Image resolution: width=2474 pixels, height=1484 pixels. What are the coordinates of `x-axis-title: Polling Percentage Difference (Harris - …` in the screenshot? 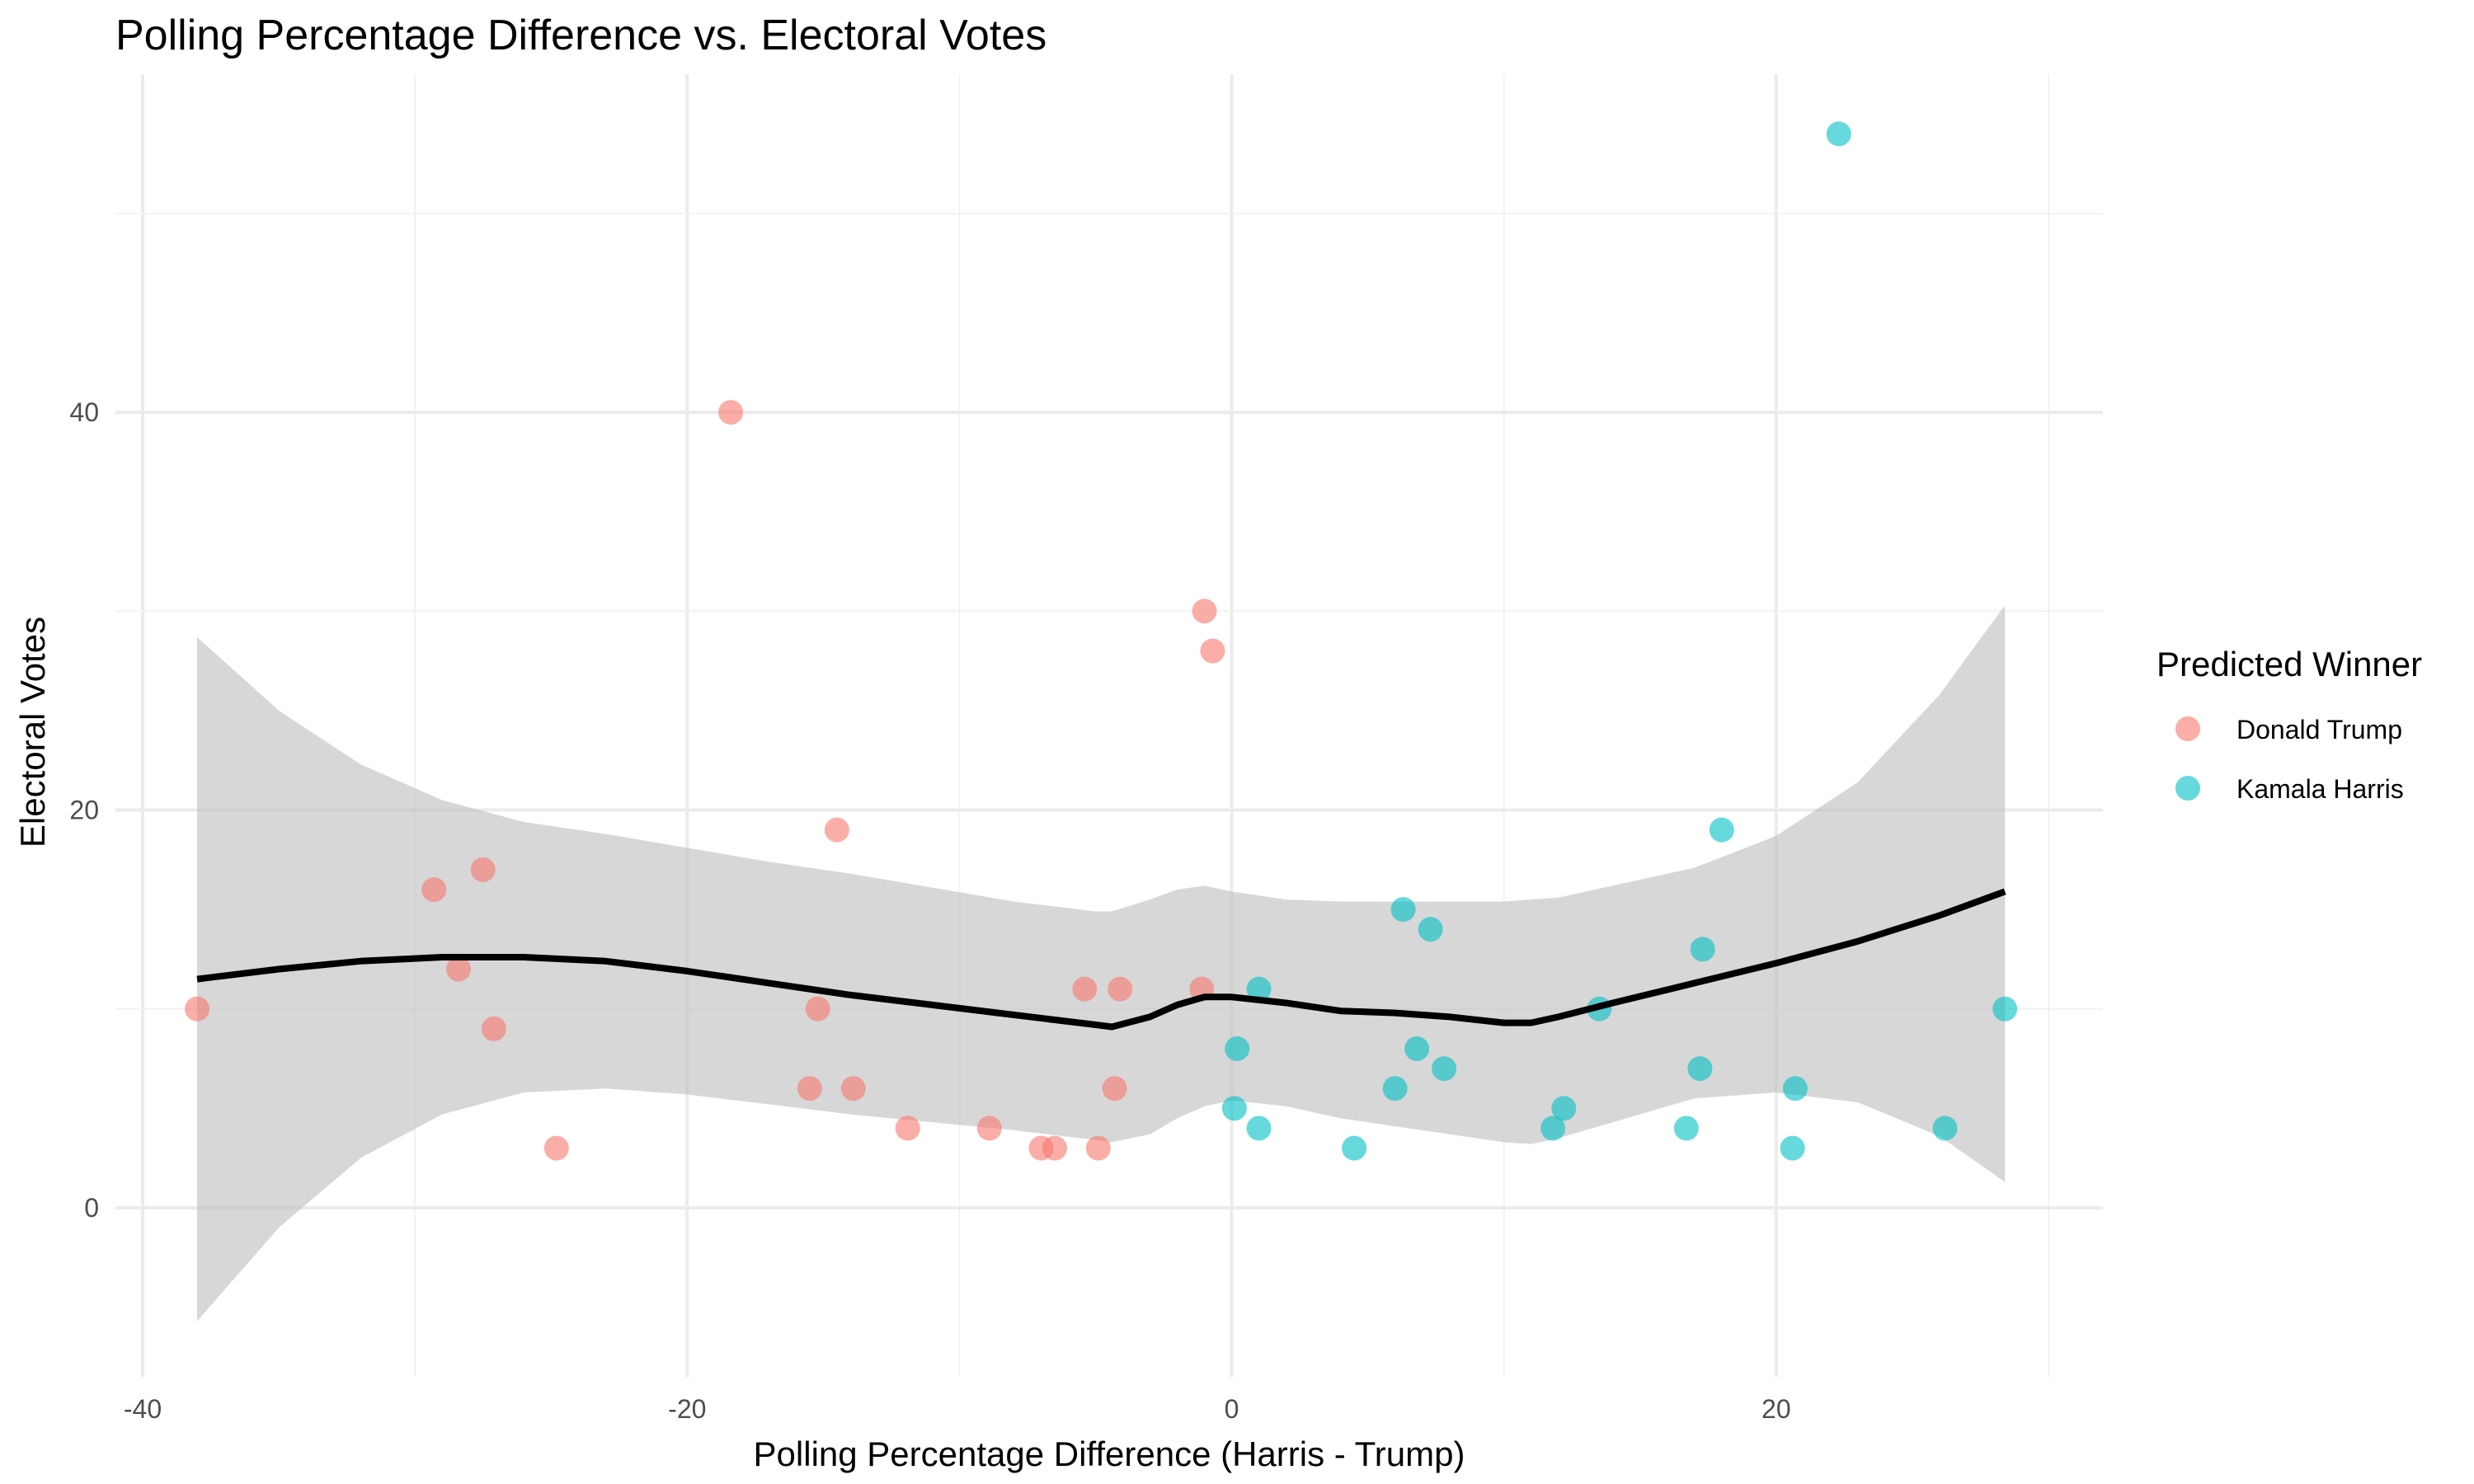 It's located at (1109, 1454).